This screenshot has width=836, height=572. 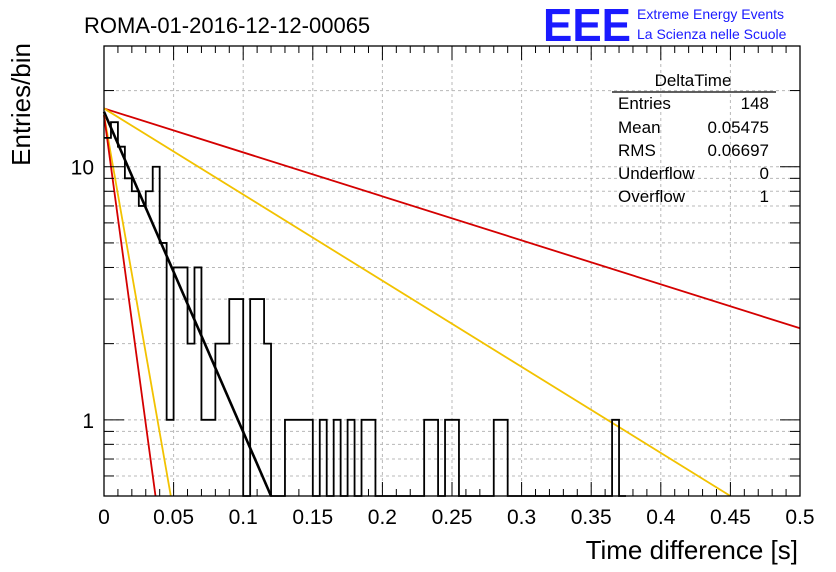 What do you see at coordinates (764, 196) in the screenshot?
I see `stats-overflow-value: 1` at bounding box center [764, 196].